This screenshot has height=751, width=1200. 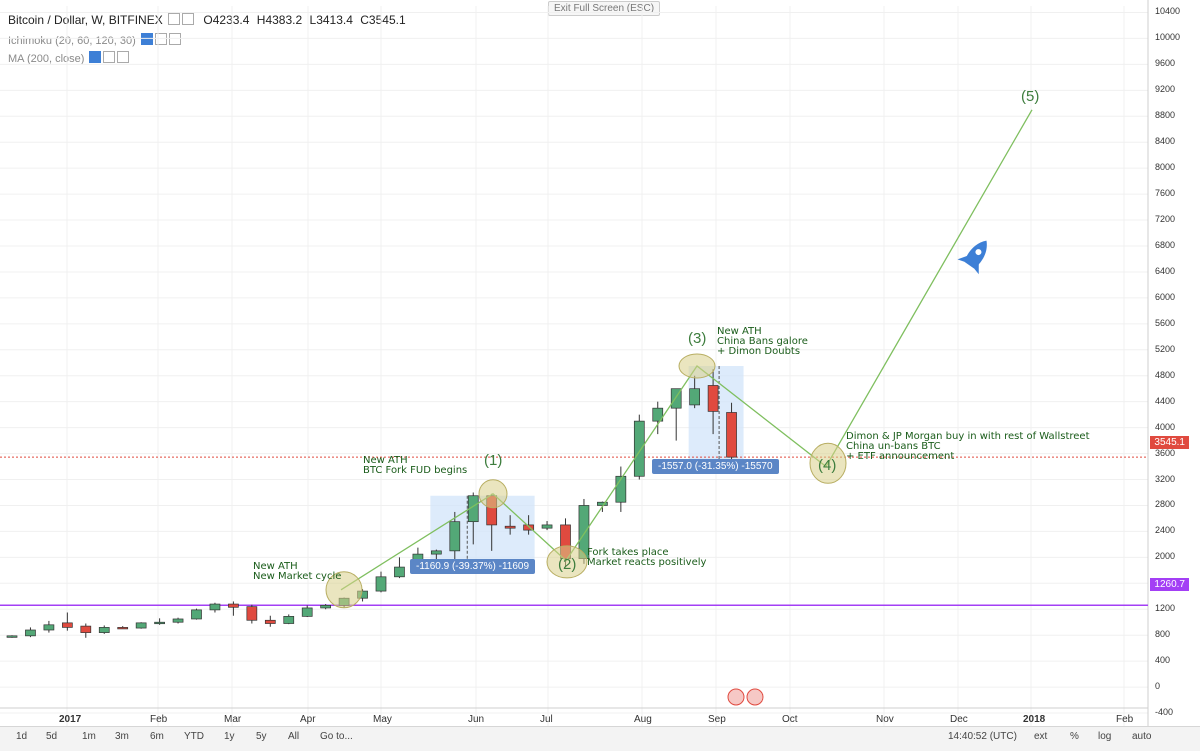 What do you see at coordinates (174, 19) in the screenshot?
I see `settings-icon` at bounding box center [174, 19].